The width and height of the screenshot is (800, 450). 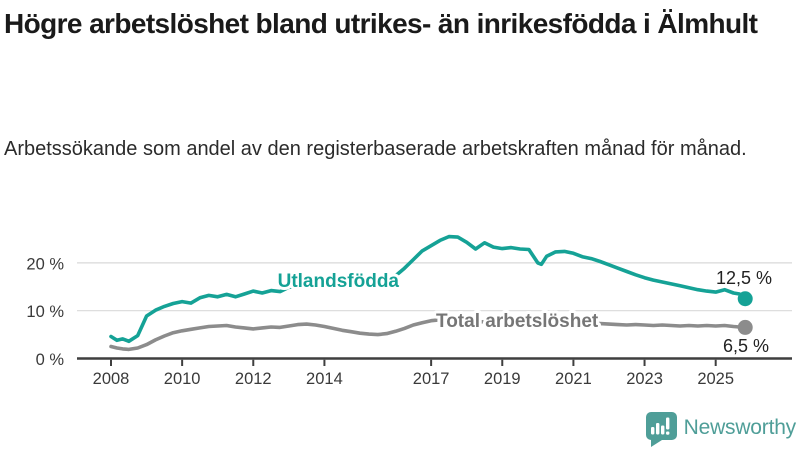 I want to click on y-tick-label: 10 %, so click(x=45, y=312).